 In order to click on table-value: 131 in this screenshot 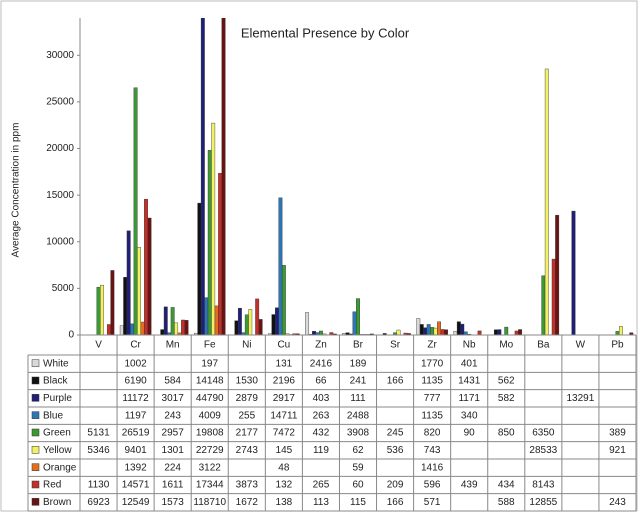, I will do `click(284, 363)`.